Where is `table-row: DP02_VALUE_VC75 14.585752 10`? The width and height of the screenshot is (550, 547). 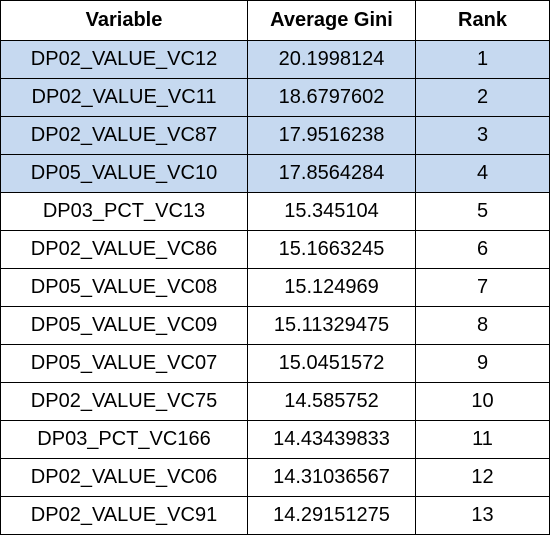 table-row: DP02_VALUE_VC75 14.585752 10 is located at coordinates (275, 401).